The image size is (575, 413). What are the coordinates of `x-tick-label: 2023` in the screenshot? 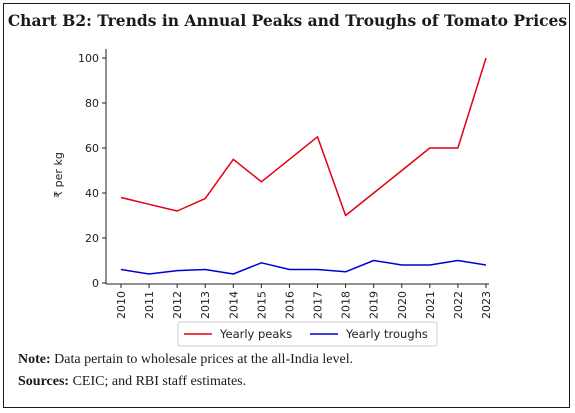 It's located at (486, 305).